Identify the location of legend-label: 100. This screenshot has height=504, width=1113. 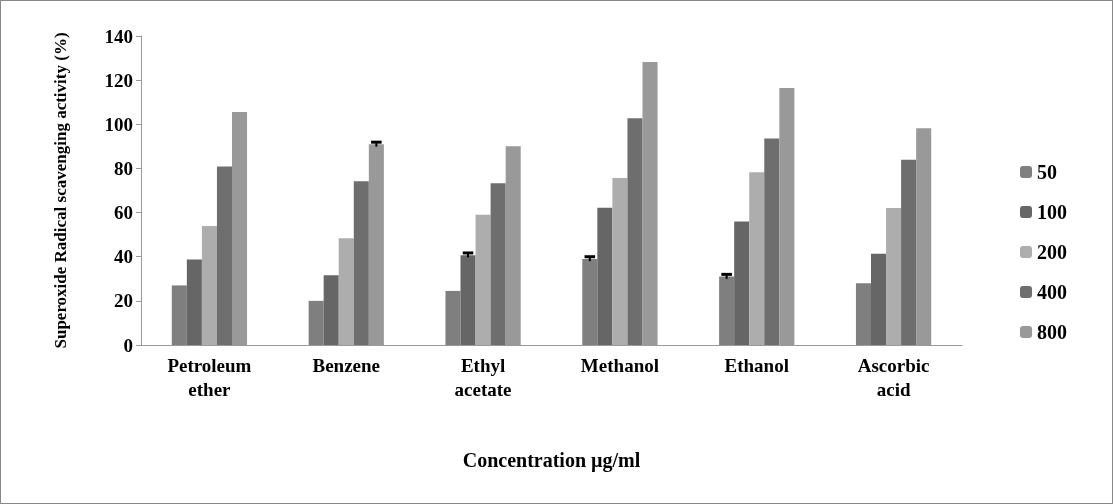
(1052, 212).